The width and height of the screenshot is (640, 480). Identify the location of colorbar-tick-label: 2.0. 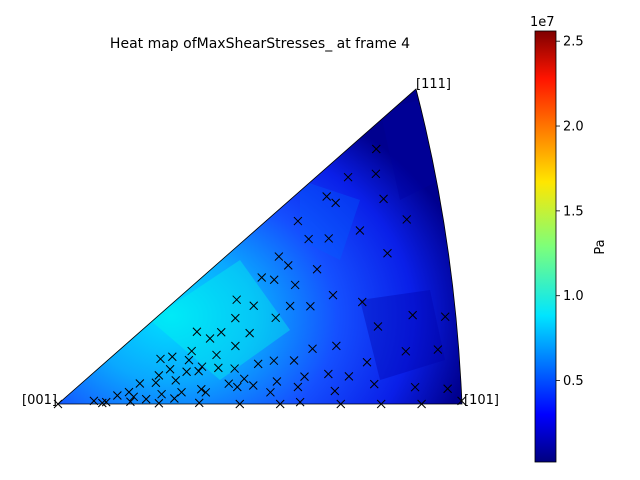
(573, 127).